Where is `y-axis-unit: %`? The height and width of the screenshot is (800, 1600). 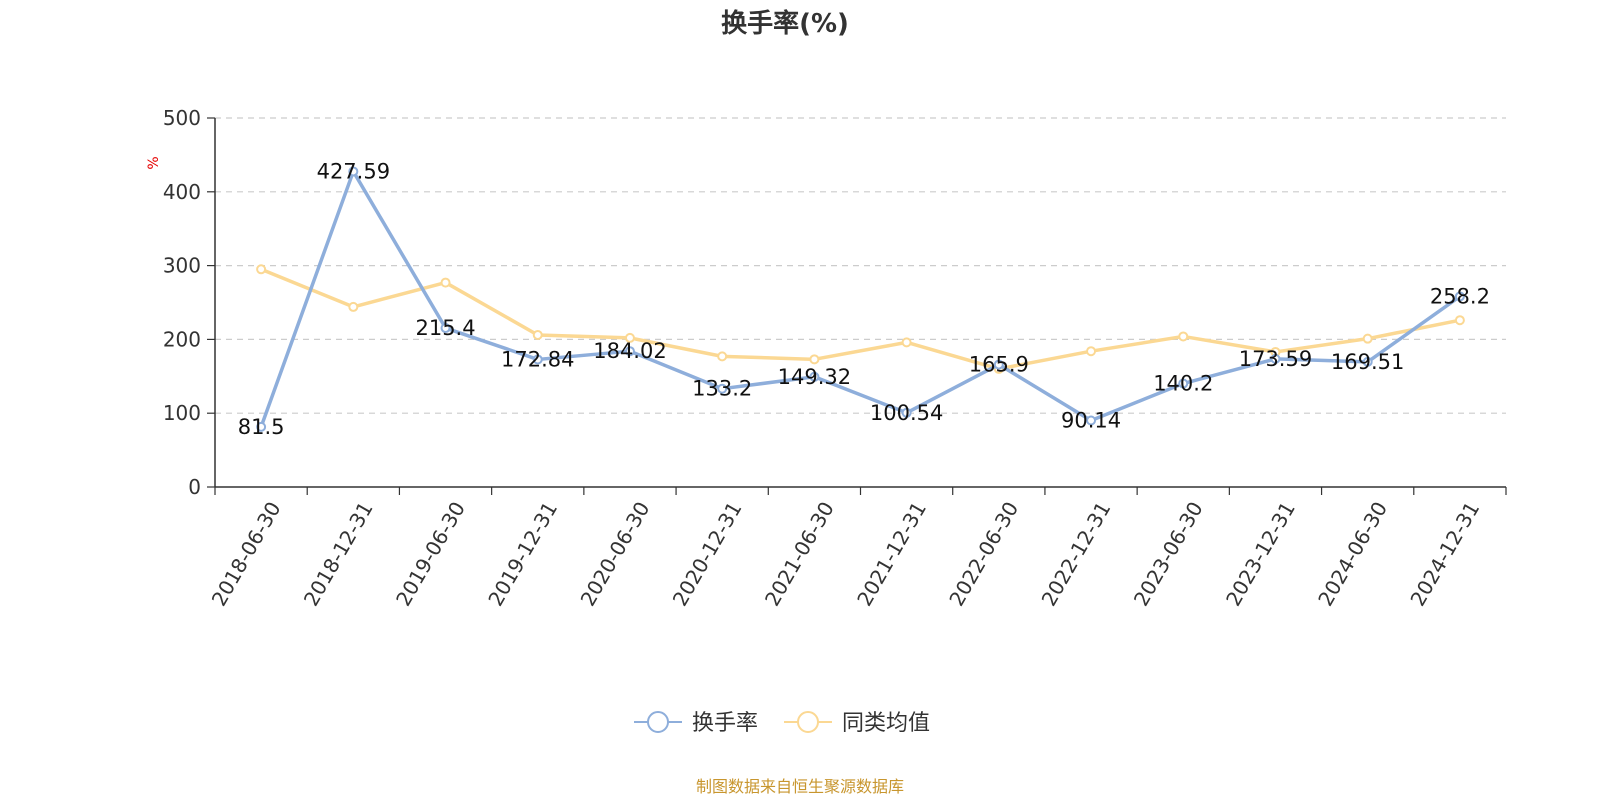
y-axis-unit: % is located at coordinates (154, 162).